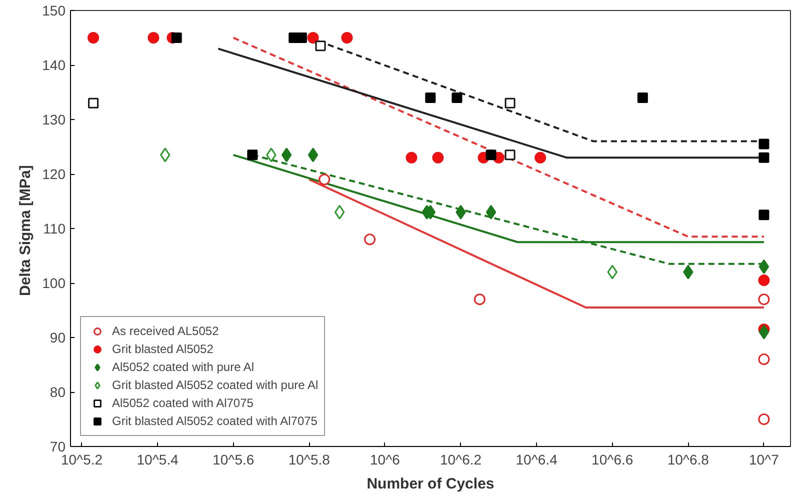 Image resolution: width=798 pixels, height=495 pixels. I want to click on legend-label: Grit blasted Al5052 coated with pure Al, so click(215, 385).